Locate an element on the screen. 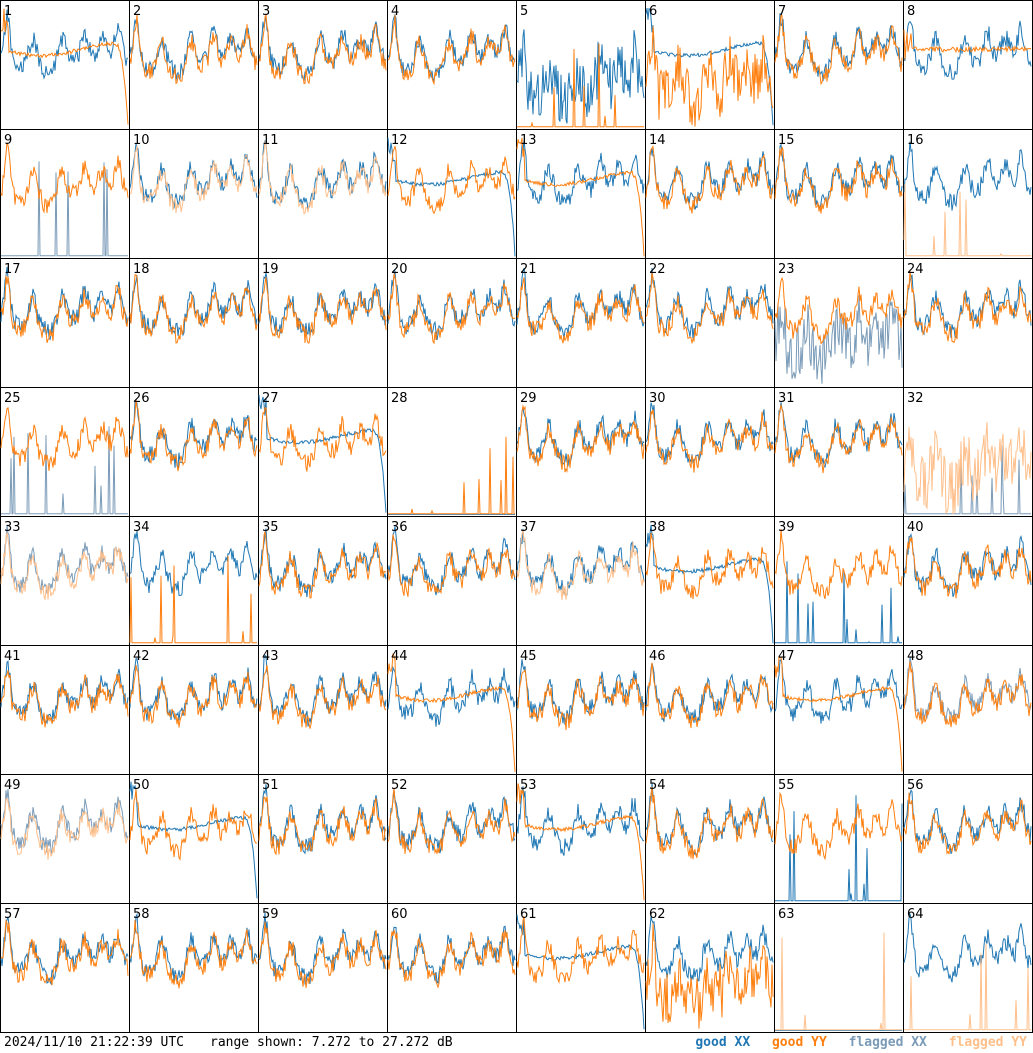  panel-label: 42 is located at coordinates (141, 656).